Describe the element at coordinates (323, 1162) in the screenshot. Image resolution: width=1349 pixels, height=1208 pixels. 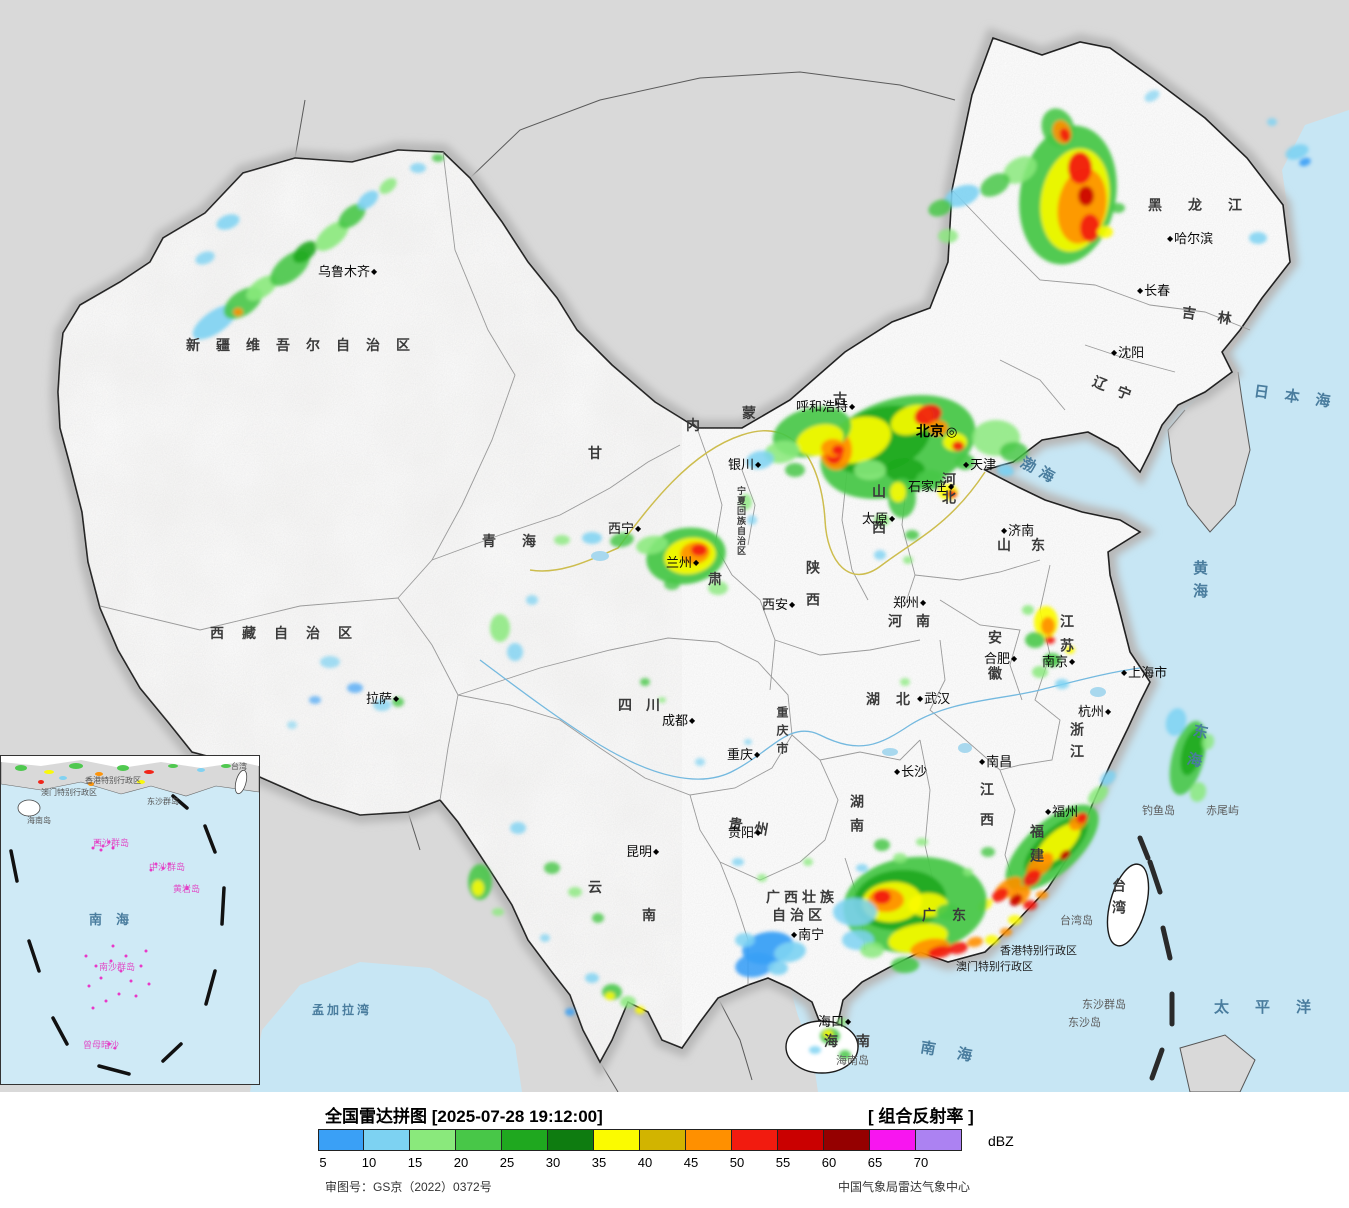
I see `legend-tick-label: 5` at that location.